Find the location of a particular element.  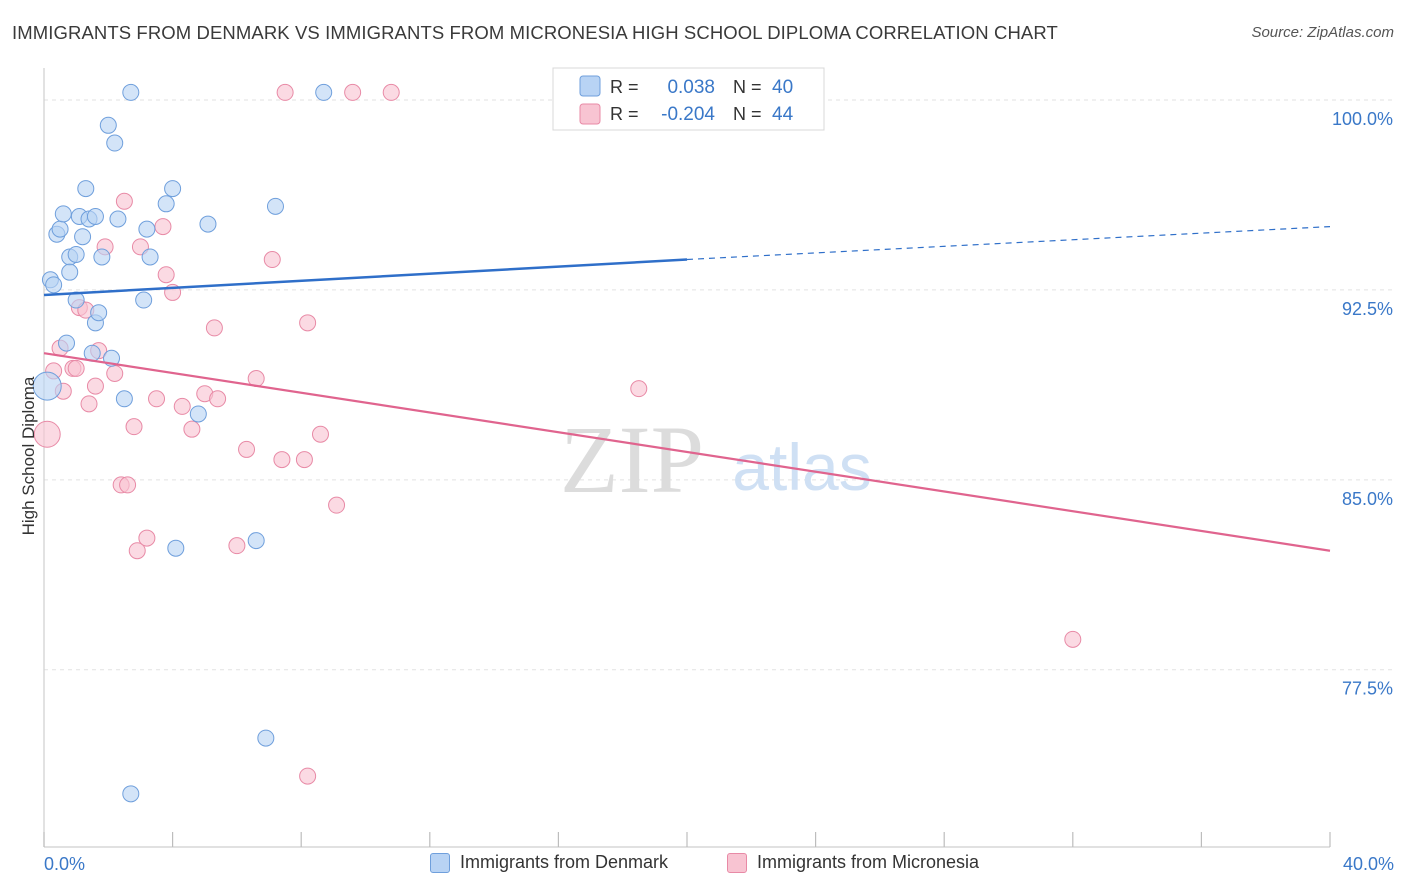

legend-item-denmark: Immigrants from Denmark is located at coordinates (549, 862).